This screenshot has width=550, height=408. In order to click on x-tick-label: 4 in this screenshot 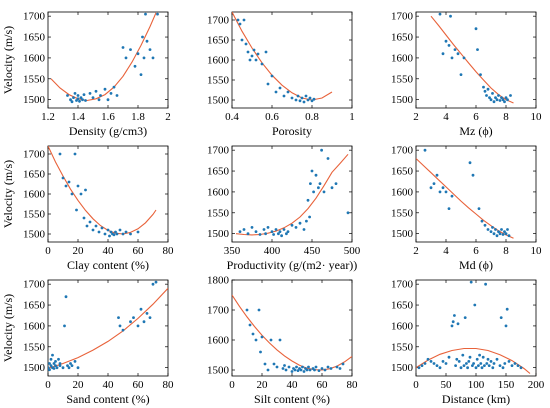, I will do `click(446, 251)`.